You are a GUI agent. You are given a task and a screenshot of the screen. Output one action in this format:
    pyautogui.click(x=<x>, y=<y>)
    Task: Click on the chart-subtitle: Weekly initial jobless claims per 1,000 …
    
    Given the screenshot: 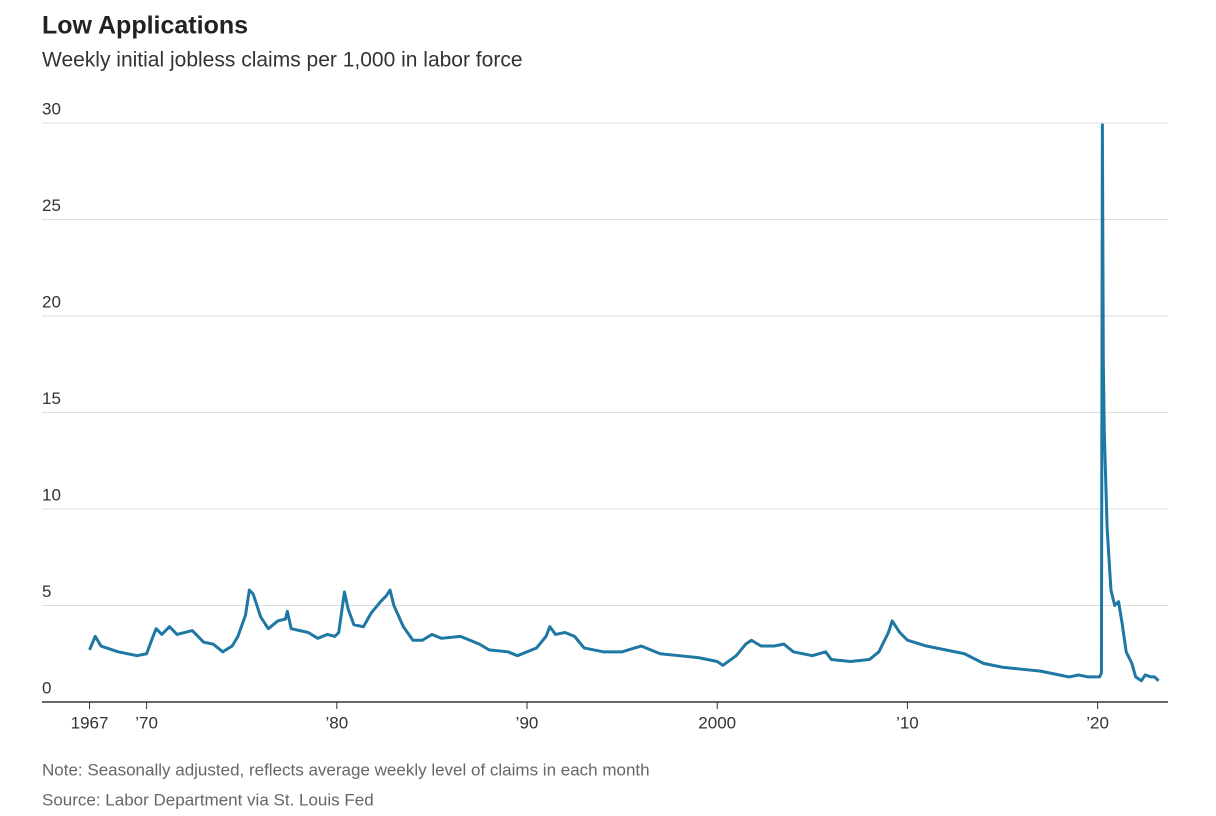 What is the action you would take?
    pyautogui.click(x=282, y=60)
    